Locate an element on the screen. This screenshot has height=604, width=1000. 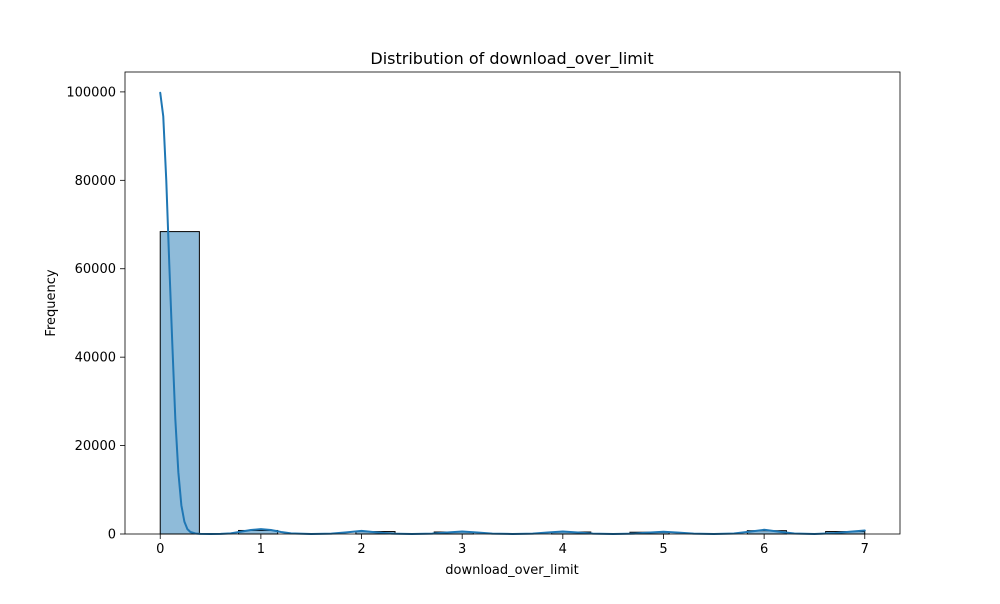
y-tick-label-4: 80000 is located at coordinates (95, 181).